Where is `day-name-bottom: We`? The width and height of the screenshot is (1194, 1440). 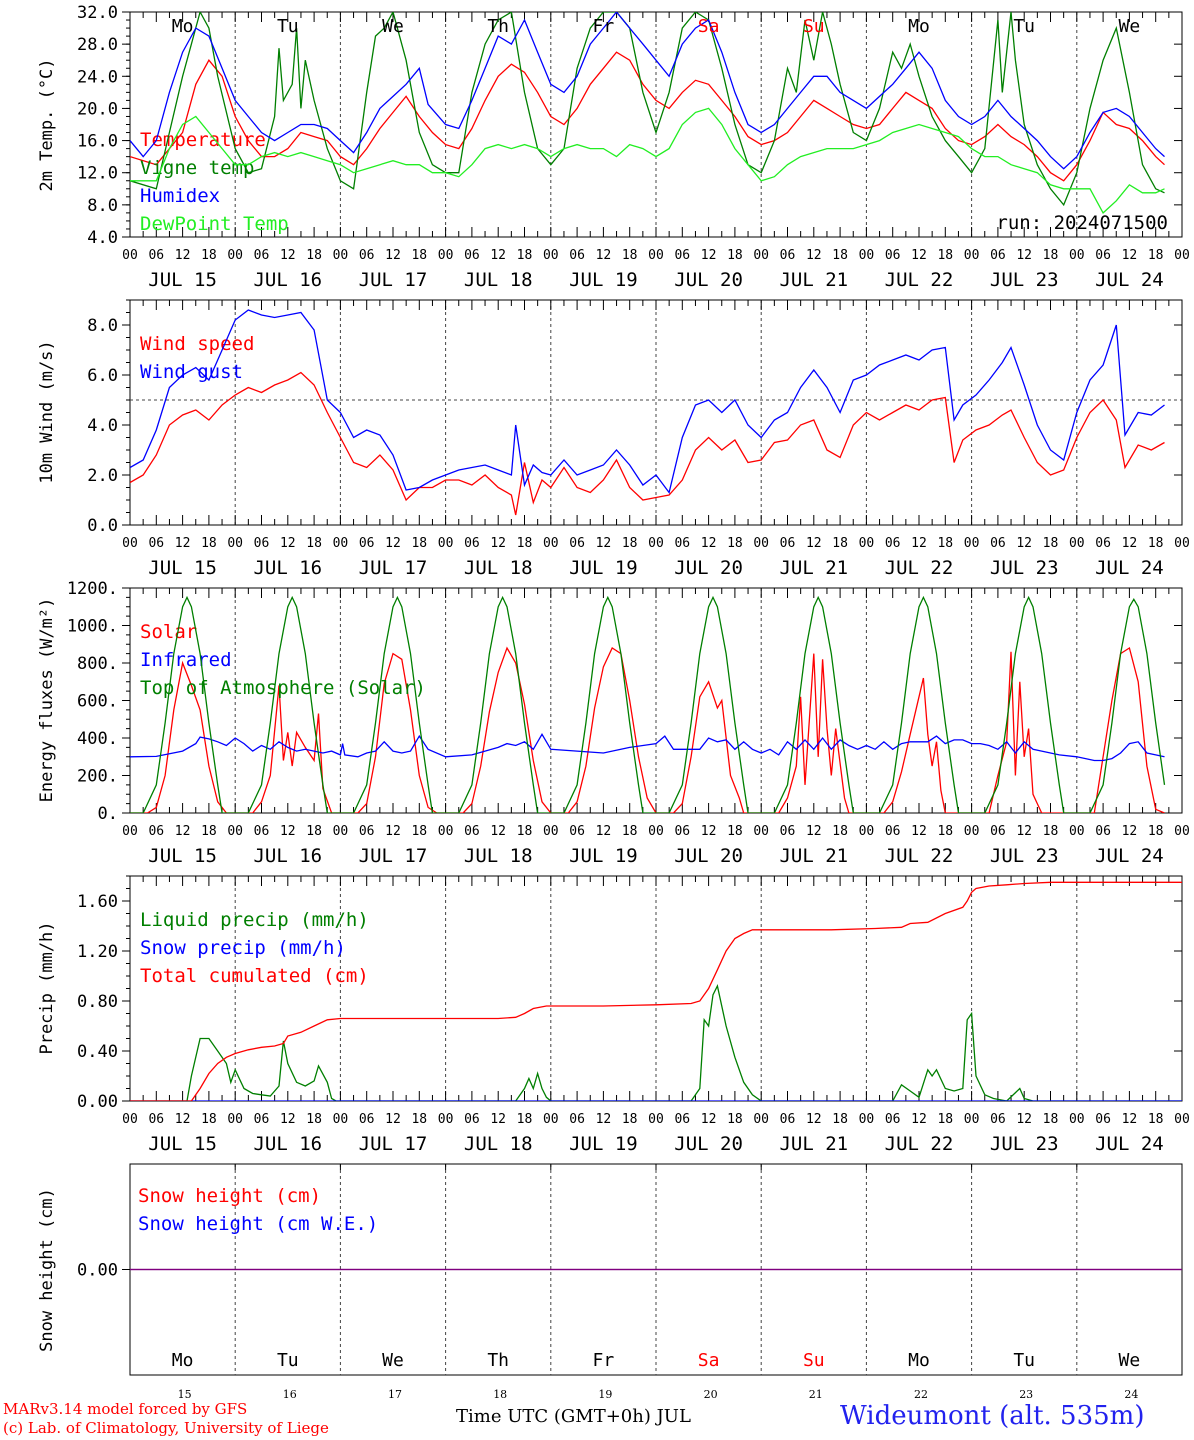 day-name-bottom: We is located at coordinates (393, 1360).